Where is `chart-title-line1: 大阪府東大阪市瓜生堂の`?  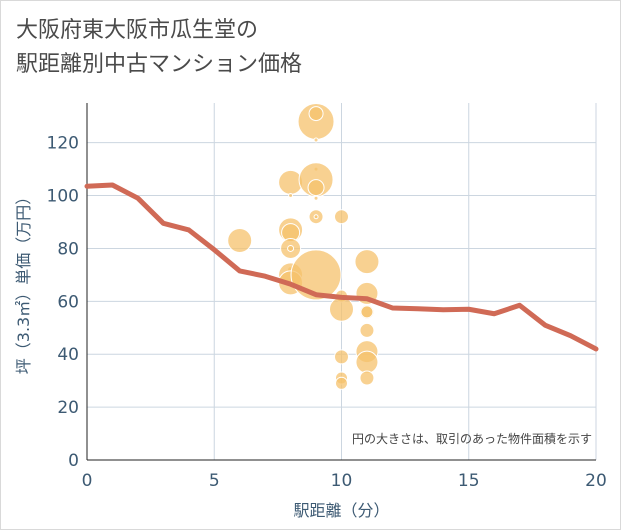 chart-title-line1: 大阪府東大阪市瓜生堂の is located at coordinates (137, 30).